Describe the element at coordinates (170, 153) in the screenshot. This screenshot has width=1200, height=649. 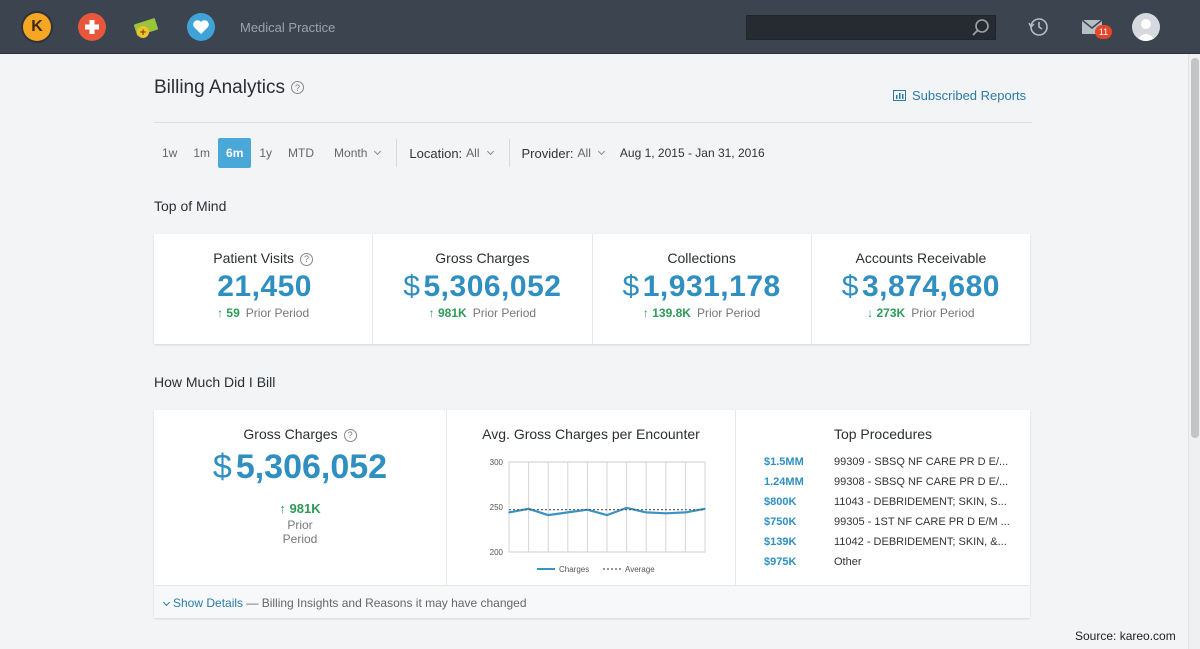
I see `period-1w: 1w` at that location.